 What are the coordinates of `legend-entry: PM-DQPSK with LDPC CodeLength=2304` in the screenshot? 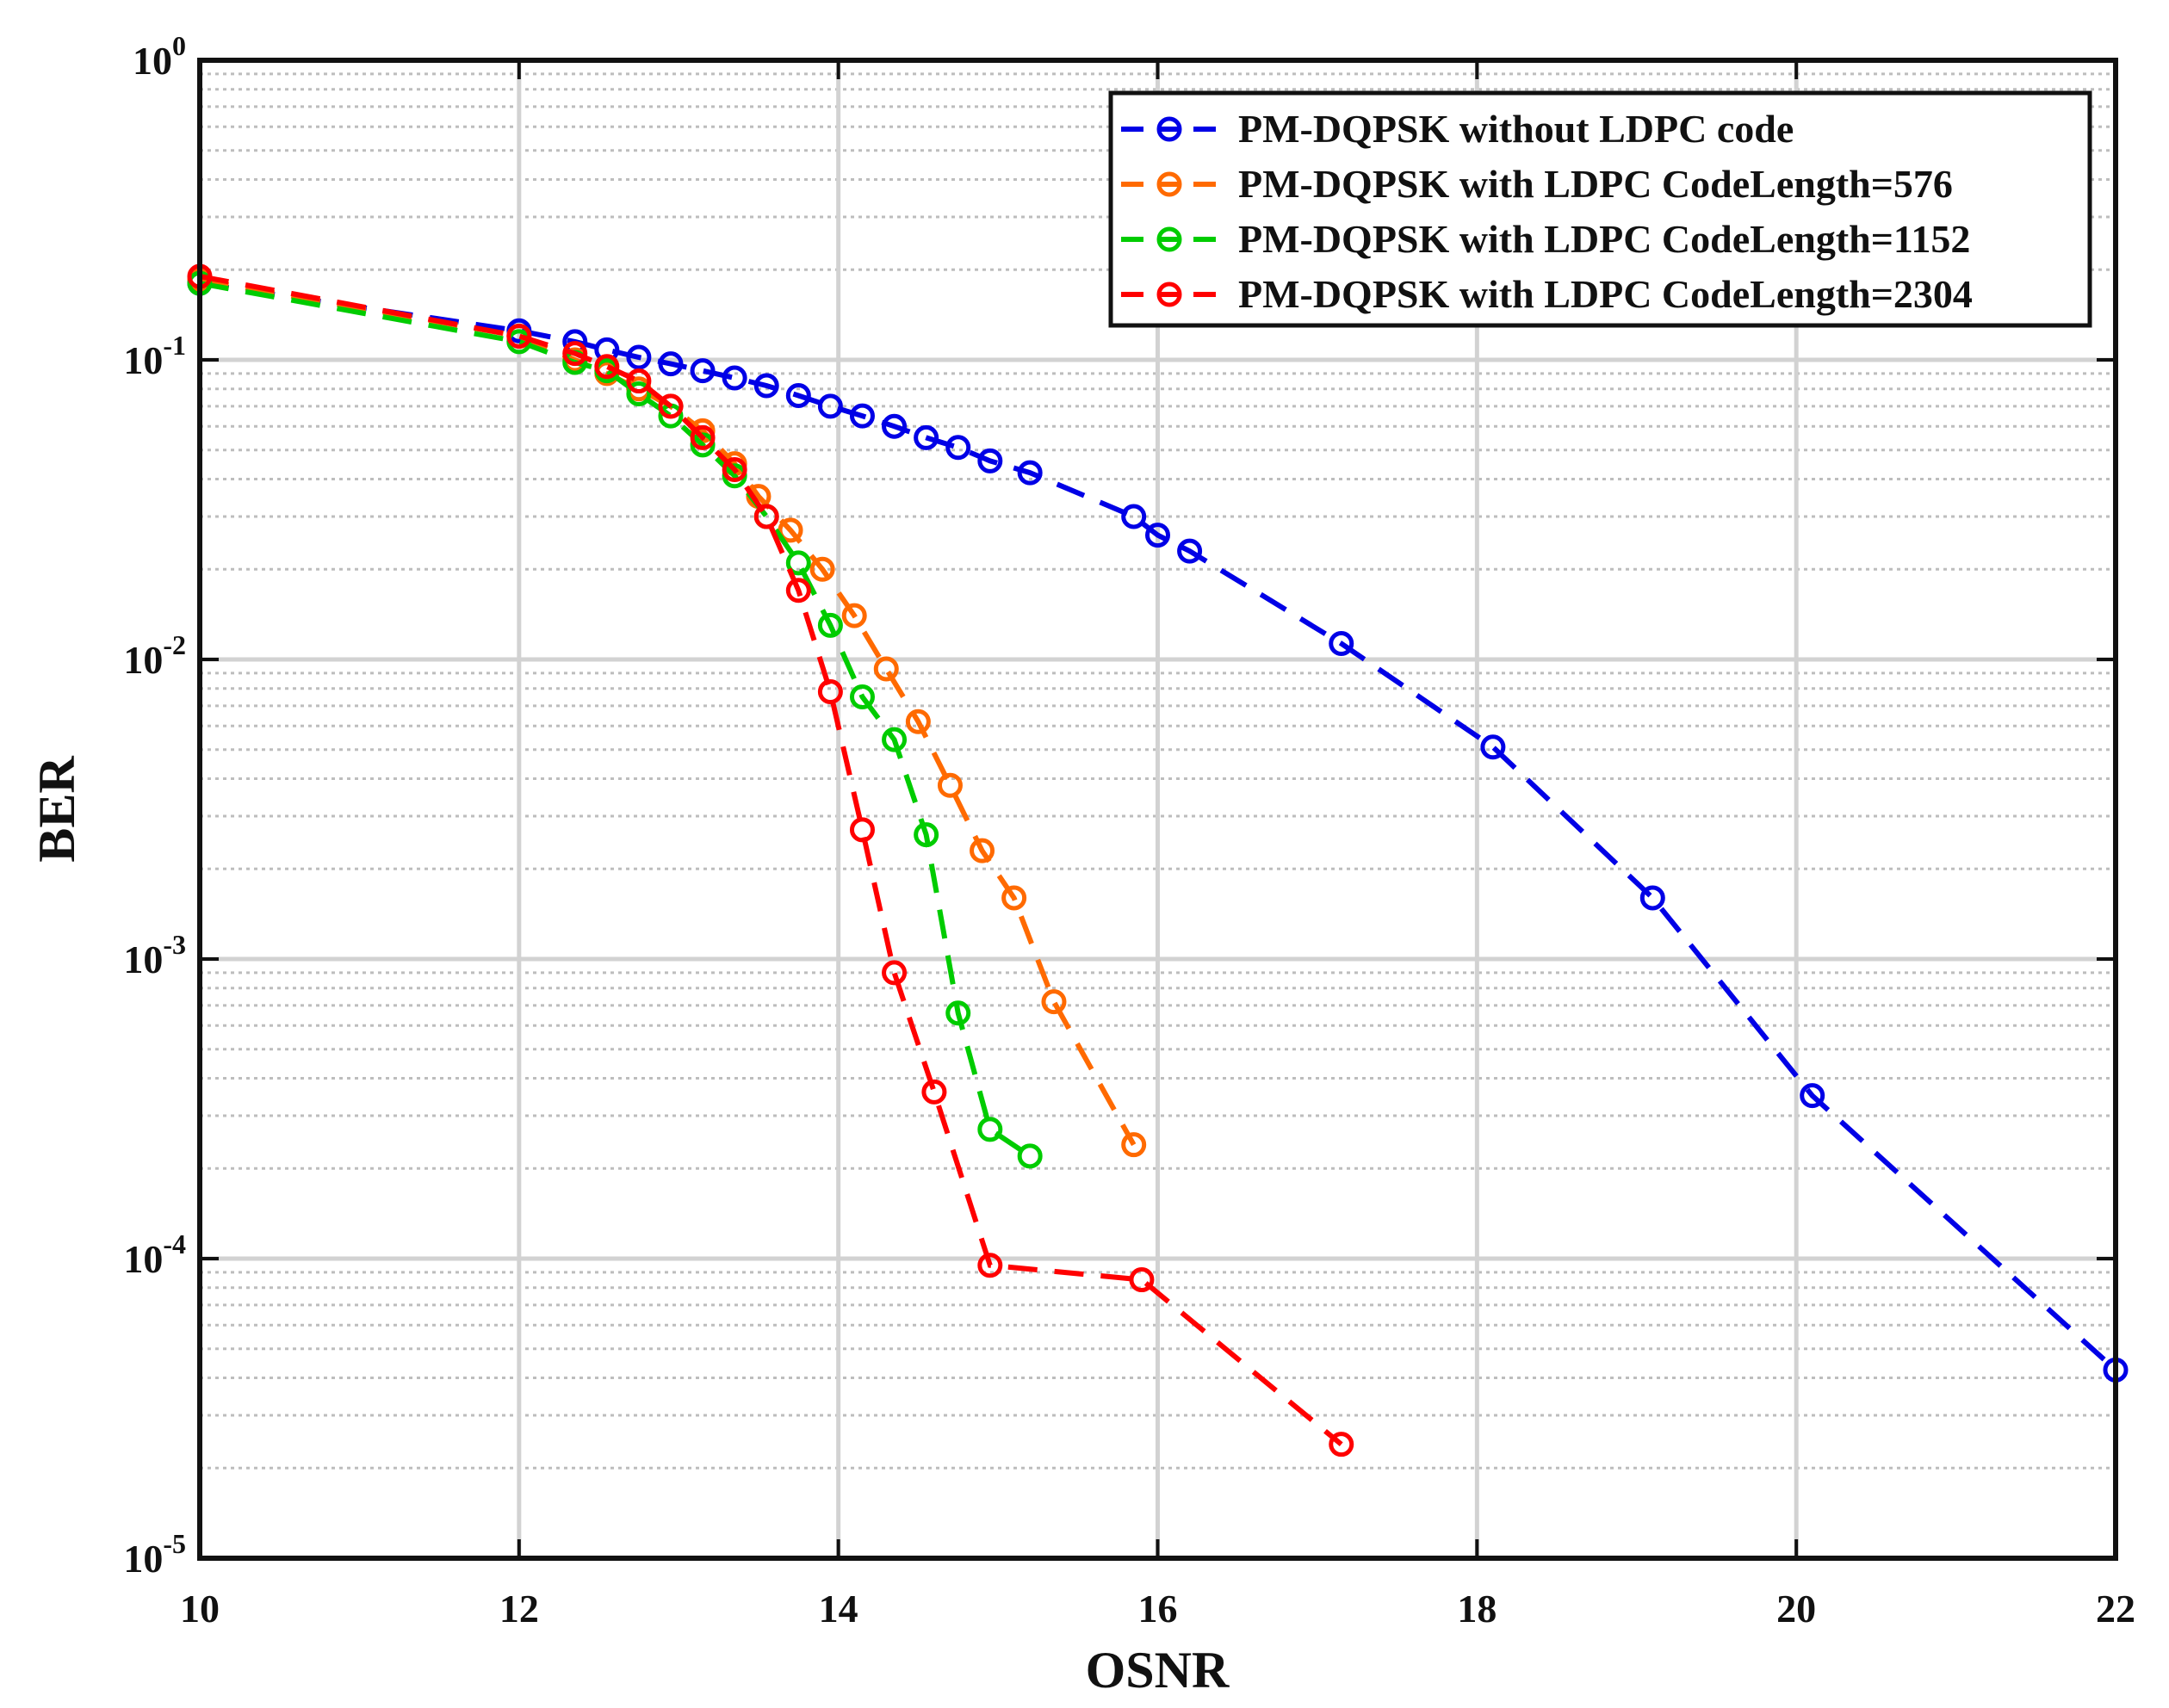 It's located at (1547, 294).